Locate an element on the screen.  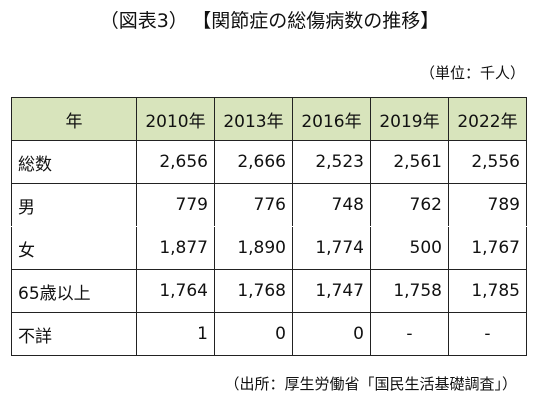
row-label: 不詳 is located at coordinates (74, 334).